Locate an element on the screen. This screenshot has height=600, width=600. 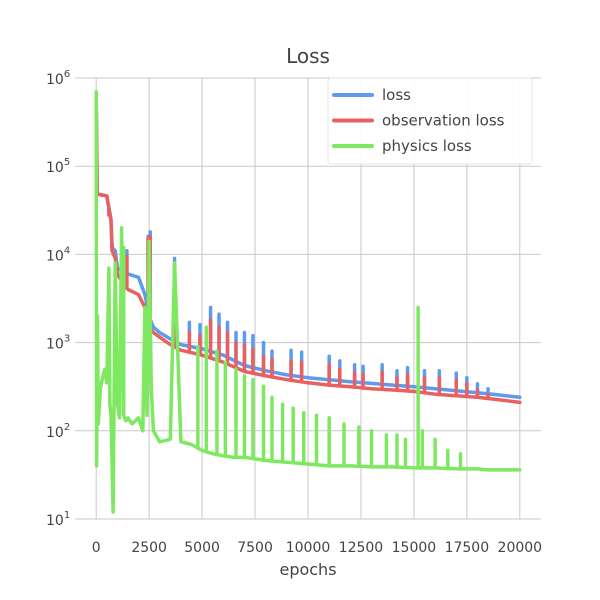
chart-title: Loss is located at coordinates (308, 56).